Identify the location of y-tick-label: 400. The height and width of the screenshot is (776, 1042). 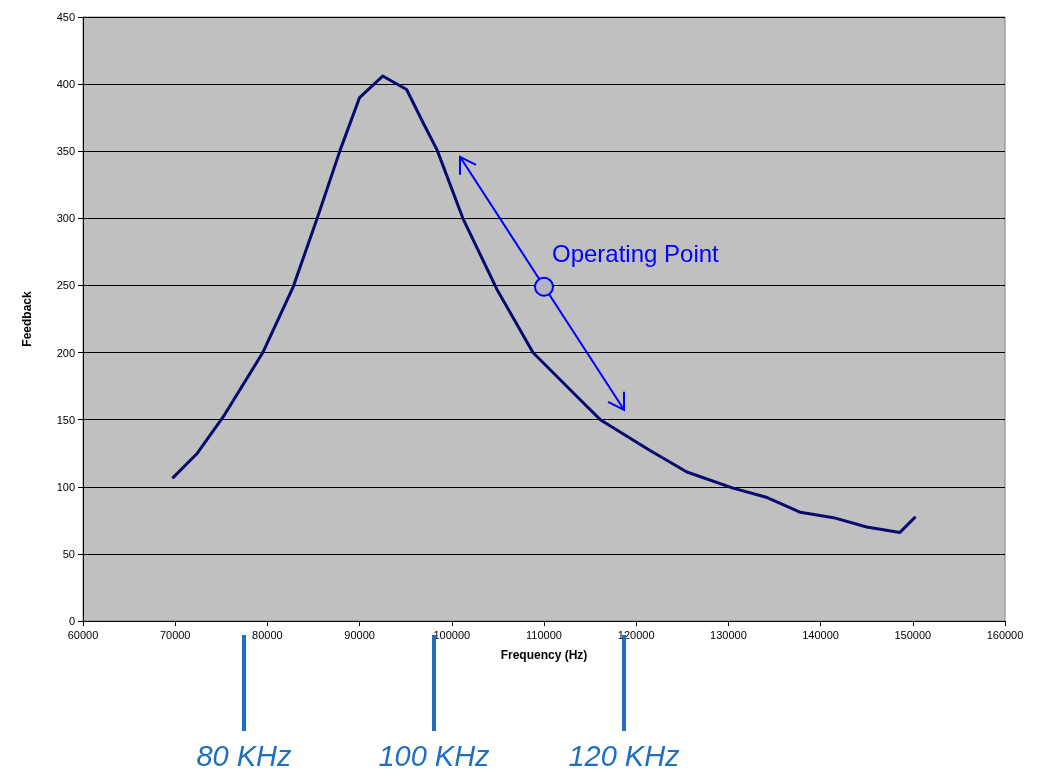
(65, 84).